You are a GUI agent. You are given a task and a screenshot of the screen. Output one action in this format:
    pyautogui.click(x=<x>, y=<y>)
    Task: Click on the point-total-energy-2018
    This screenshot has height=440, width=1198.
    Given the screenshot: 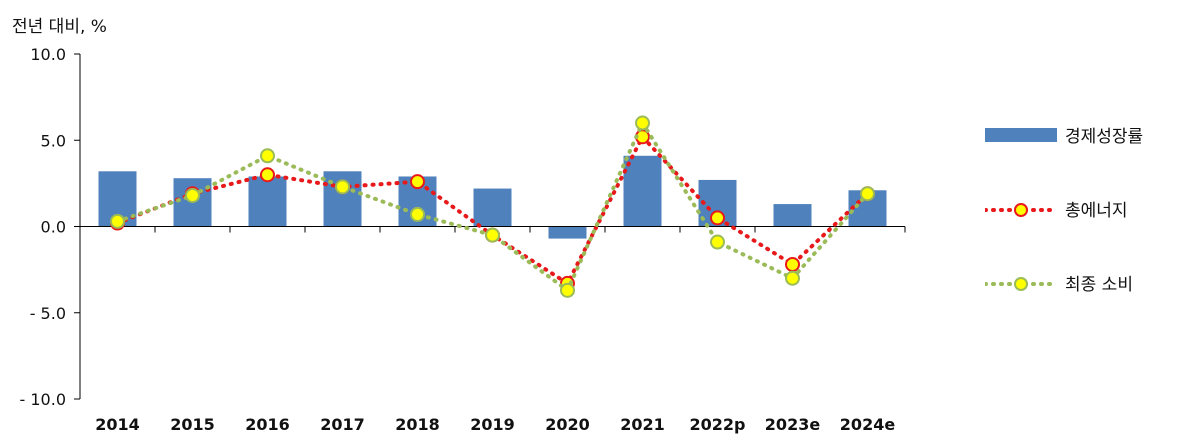 What is the action you would take?
    pyautogui.click(x=417, y=182)
    